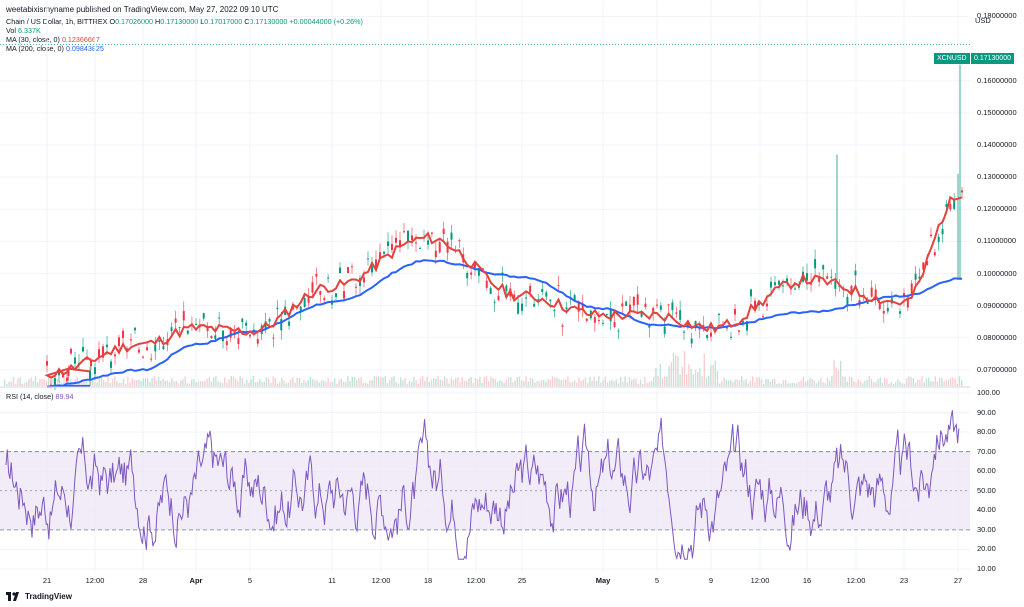 The height and width of the screenshot is (607, 1024). Describe the element at coordinates (202, 21) in the screenshot. I see `low-label: L` at that location.